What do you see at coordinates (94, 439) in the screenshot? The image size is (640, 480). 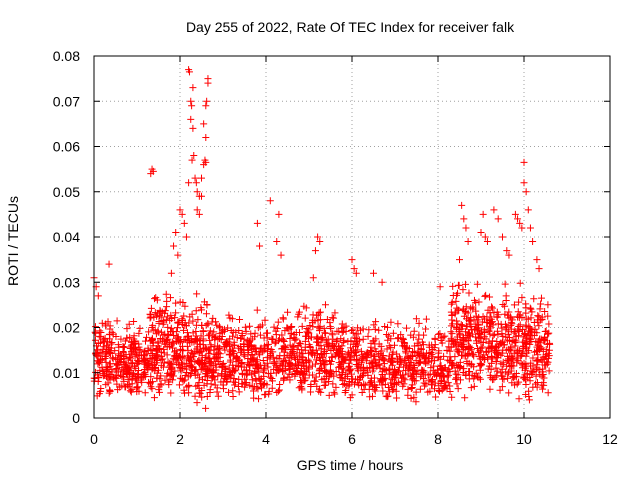 I see `x-tick-label: 0` at bounding box center [94, 439].